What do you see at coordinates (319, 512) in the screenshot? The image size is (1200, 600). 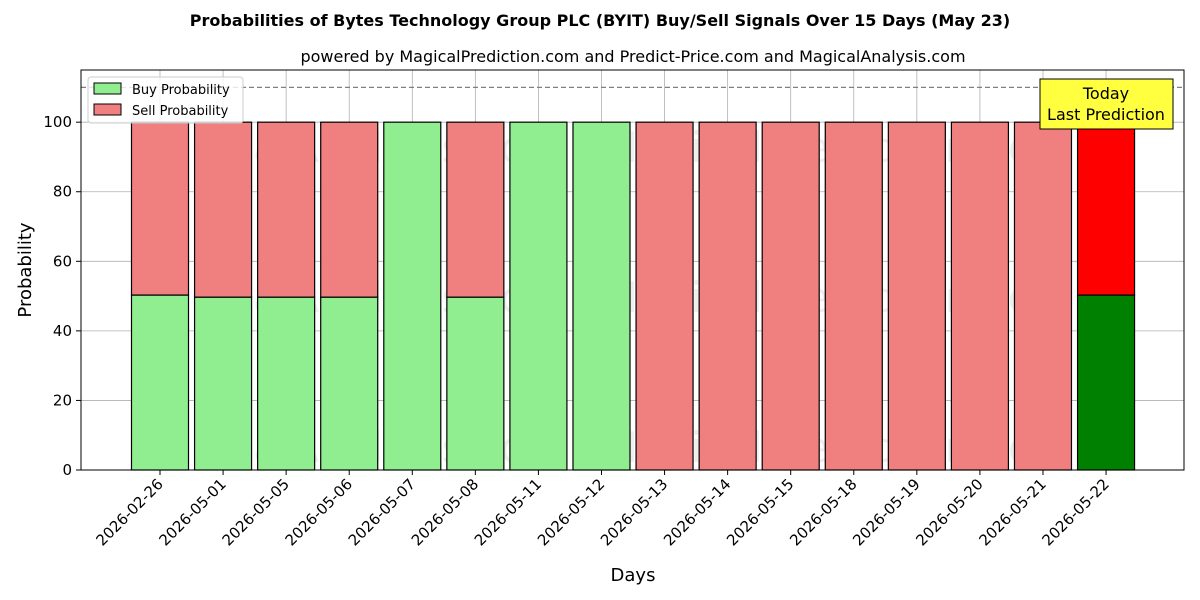 I see `x-tick-label: 2026-05-06` at bounding box center [319, 512].